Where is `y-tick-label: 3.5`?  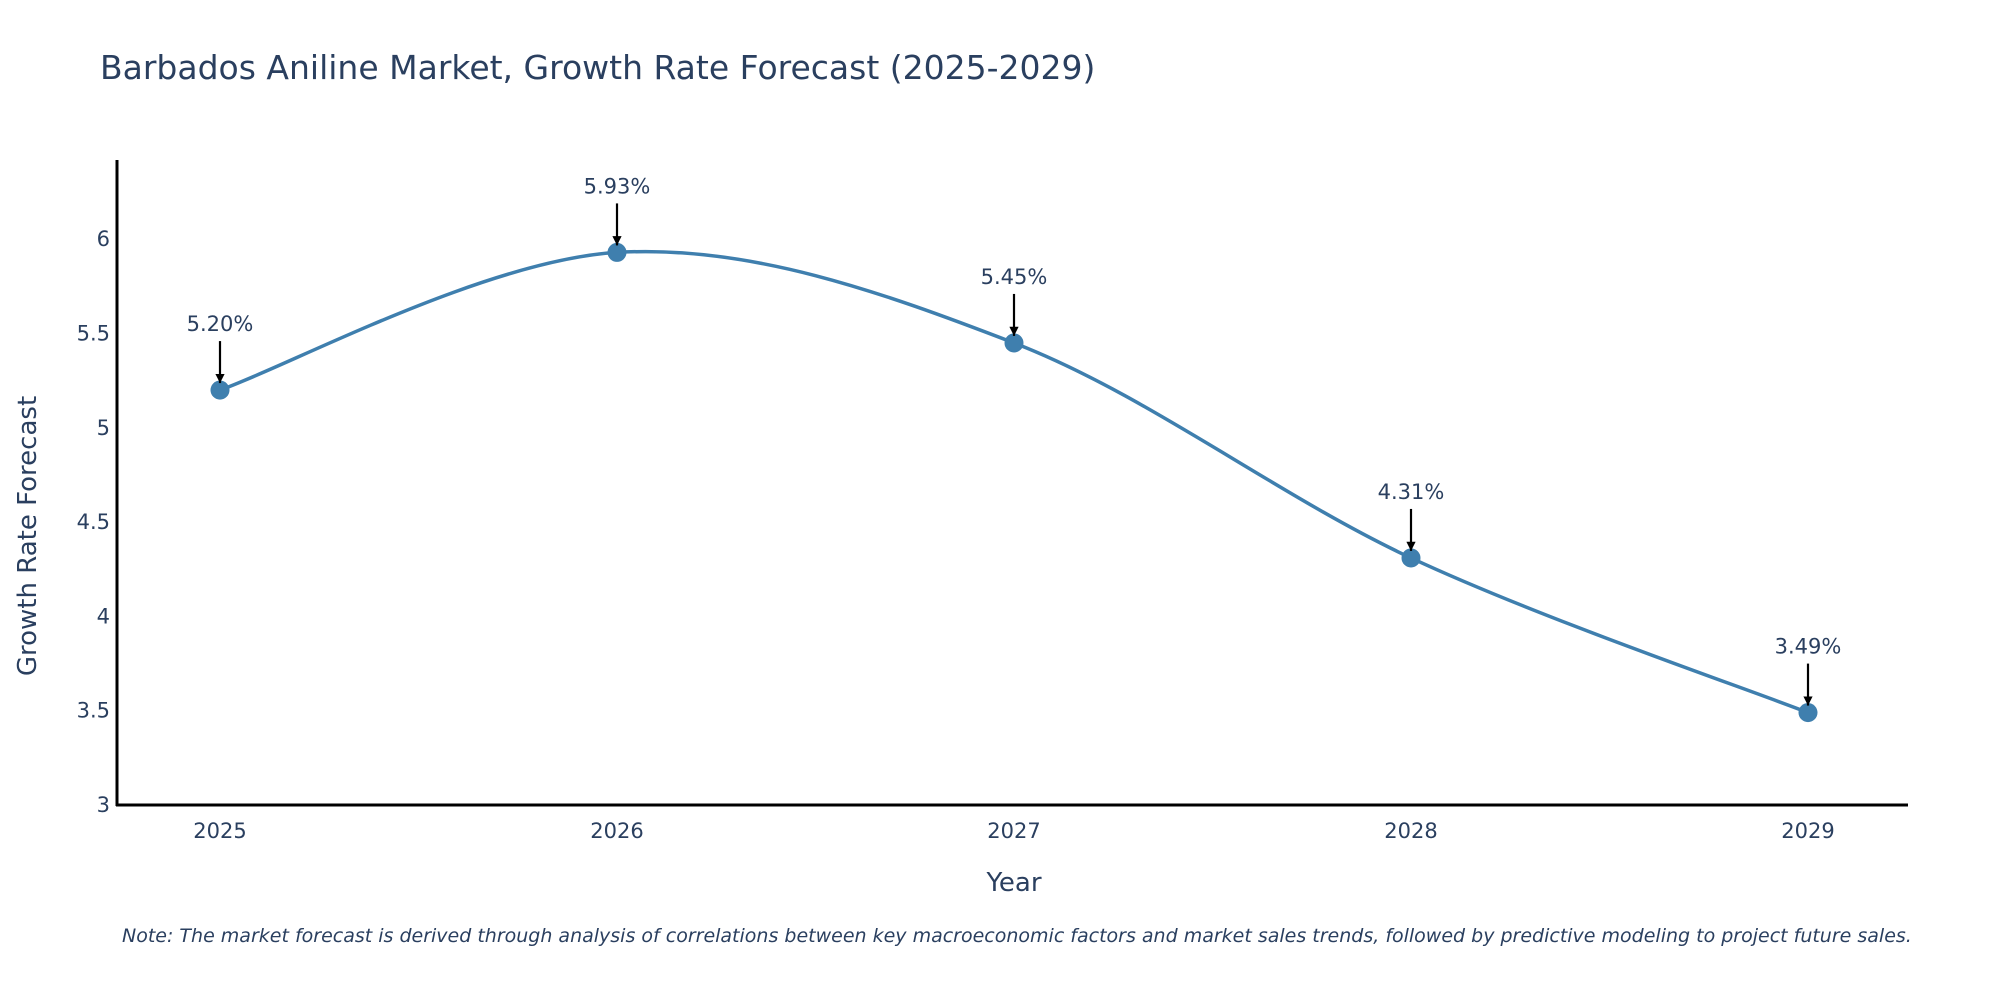
y-tick-label: 3.5 is located at coordinates (93, 711).